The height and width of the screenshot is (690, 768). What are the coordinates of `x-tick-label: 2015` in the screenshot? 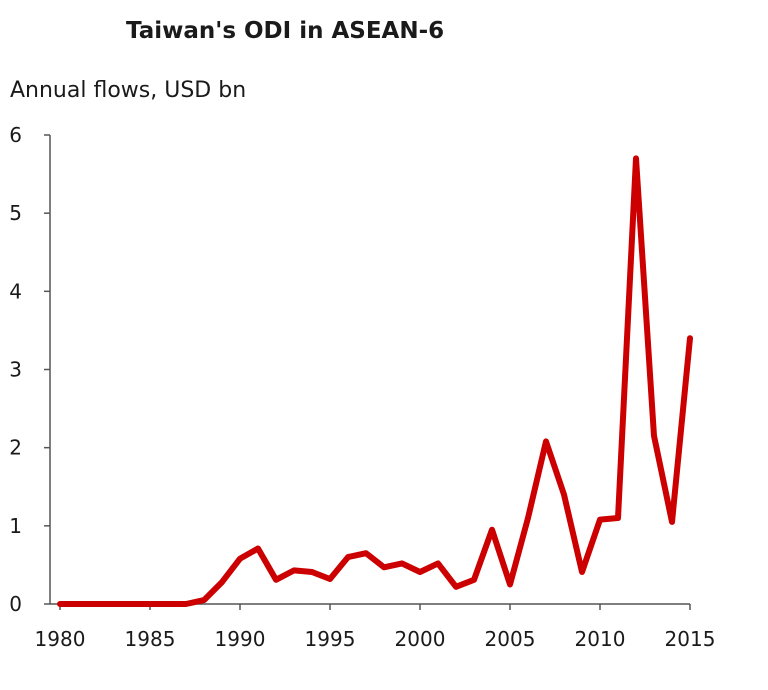 It's located at (690, 639).